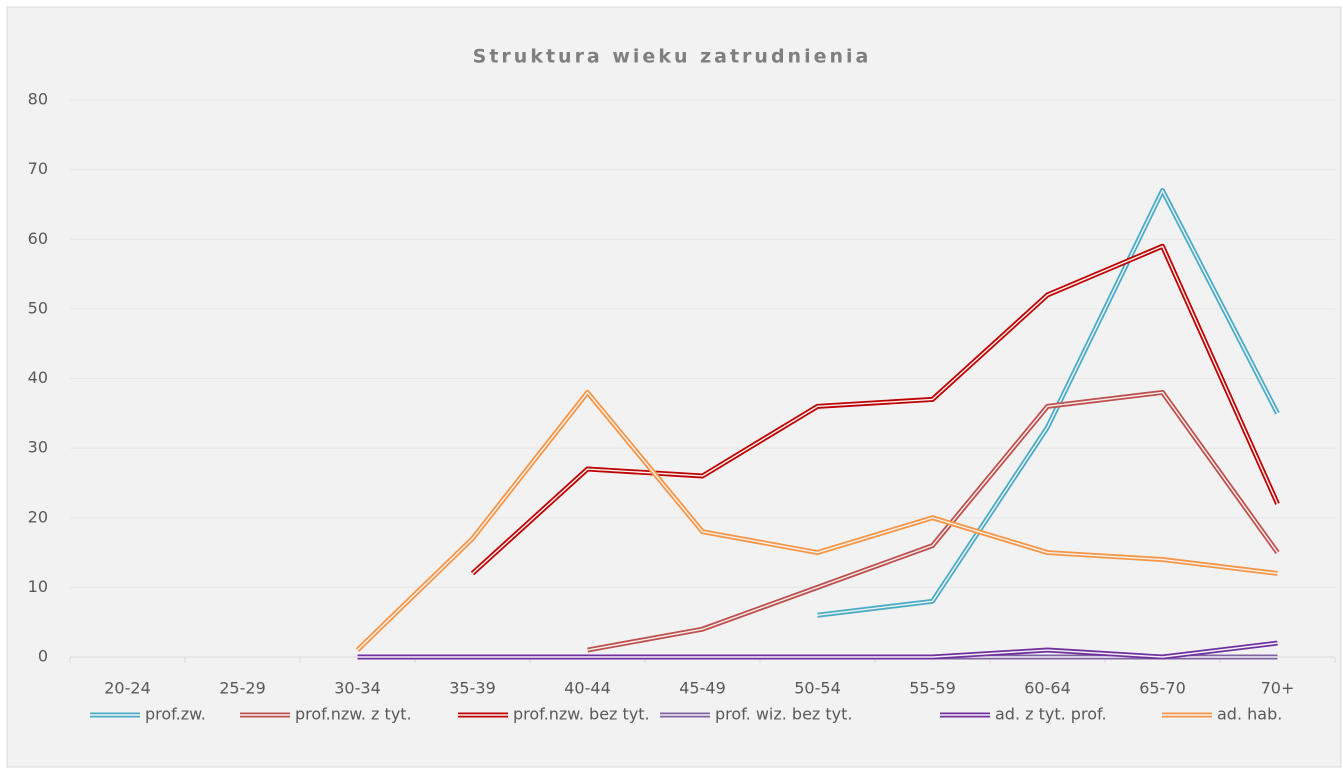 Image resolution: width=1343 pixels, height=774 pixels. What do you see at coordinates (38, 238) in the screenshot?
I see `y-tick-label: 60` at bounding box center [38, 238].